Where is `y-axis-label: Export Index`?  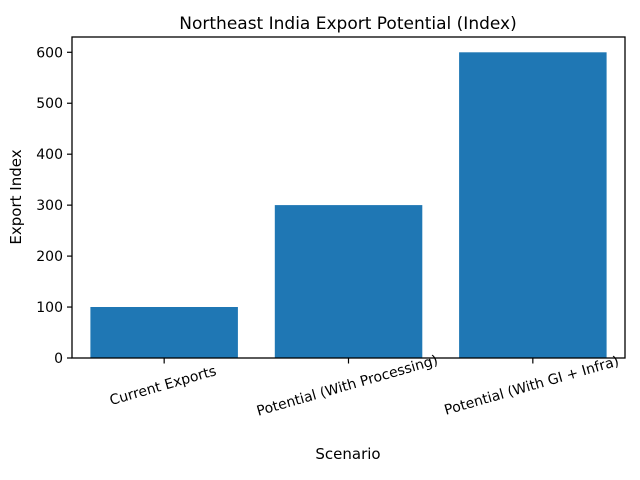 y-axis-label: Export Index is located at coordinates (16, 196).